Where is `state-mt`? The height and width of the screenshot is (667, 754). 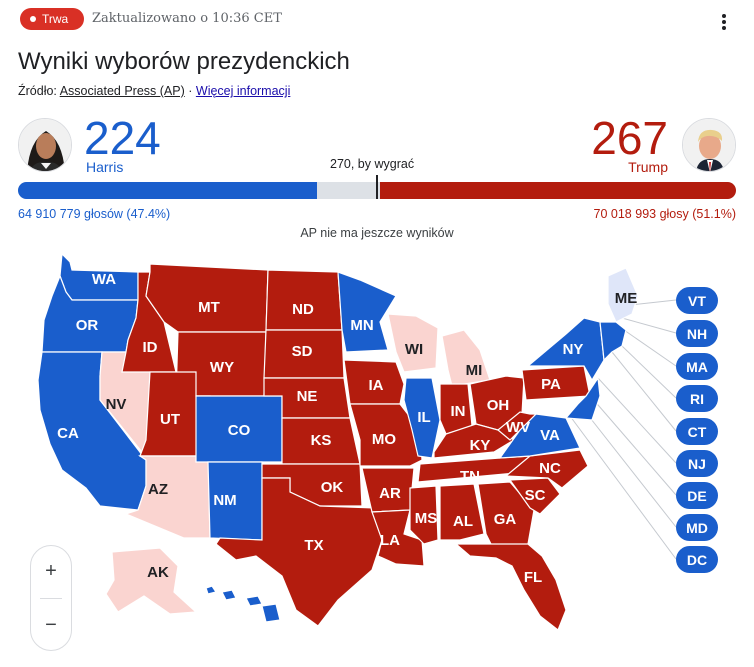
state-mt is located at coordinates (207, 298).